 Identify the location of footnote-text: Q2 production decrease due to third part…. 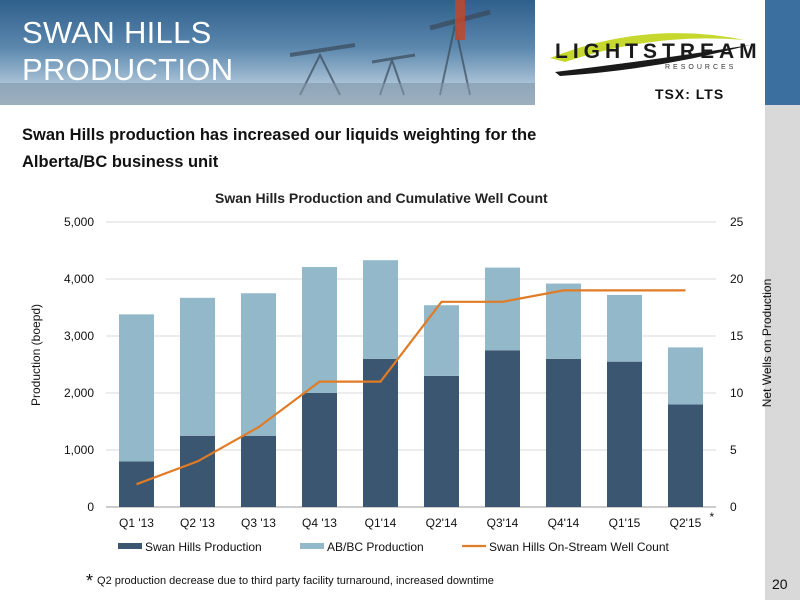
(295, 581).